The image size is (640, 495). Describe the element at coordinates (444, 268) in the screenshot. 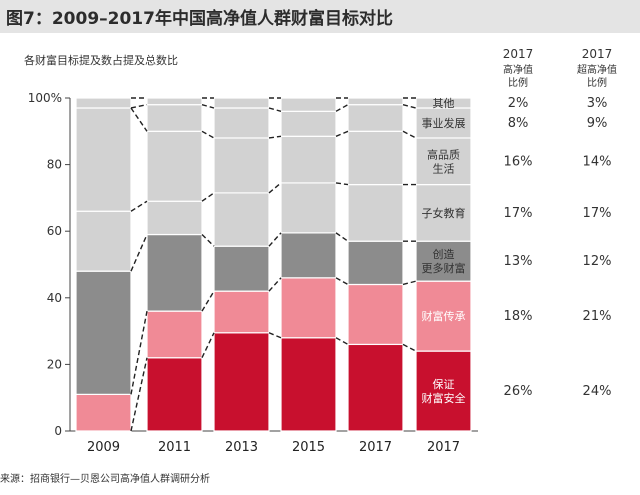

I see `legend-label: 更多财富` at that location.